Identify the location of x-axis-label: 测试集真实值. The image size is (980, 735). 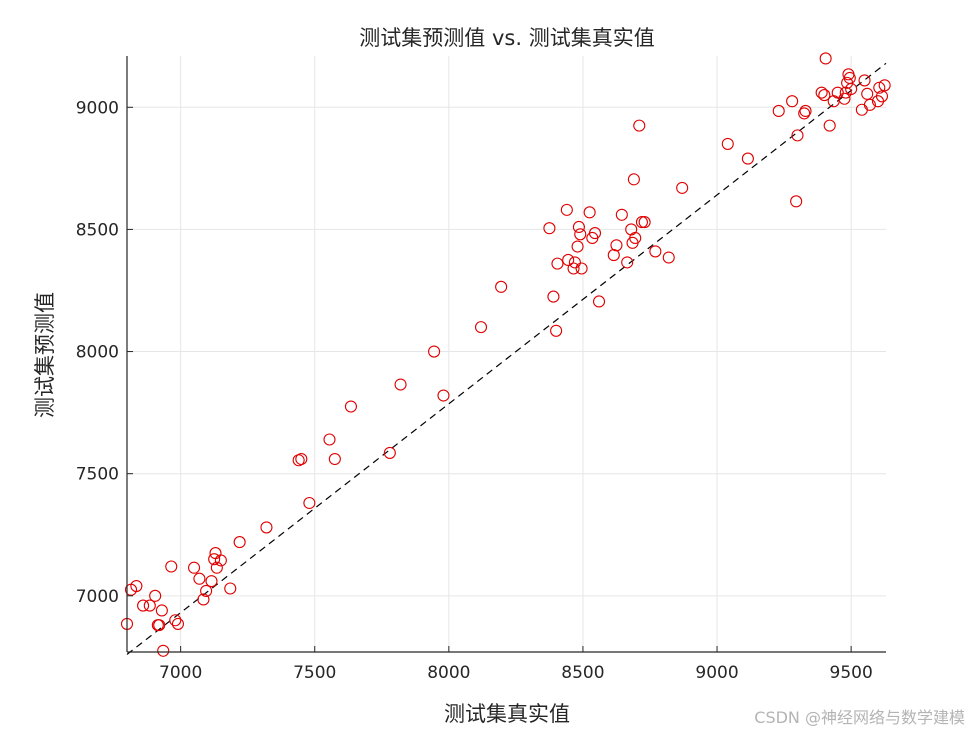
(507, 714).